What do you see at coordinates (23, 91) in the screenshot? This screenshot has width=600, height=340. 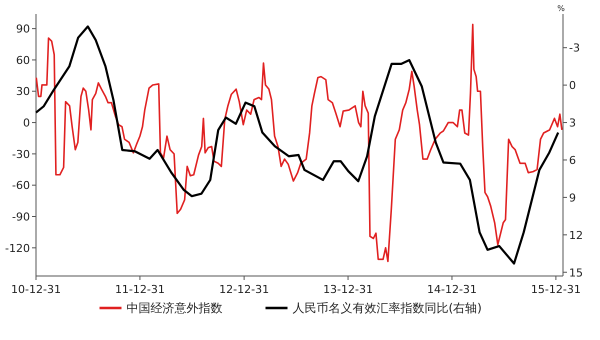 I see `y-tick-label: 30` at bounding box center [23, 91].